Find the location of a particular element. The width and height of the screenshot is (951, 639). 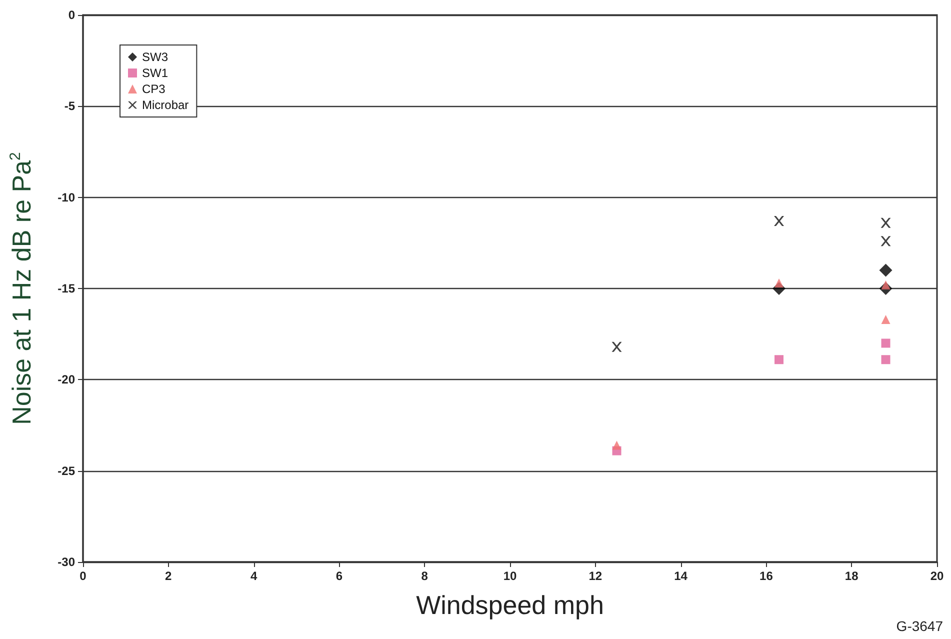

x-tick-label: 0 is located at coordinates (83, 576).